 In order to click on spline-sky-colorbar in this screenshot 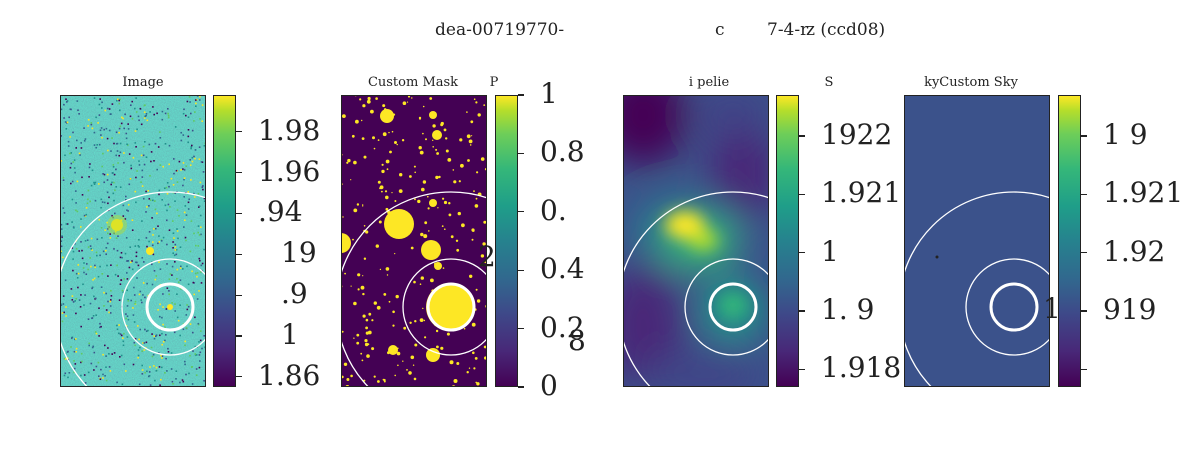, I will do `click(787, 241)`.